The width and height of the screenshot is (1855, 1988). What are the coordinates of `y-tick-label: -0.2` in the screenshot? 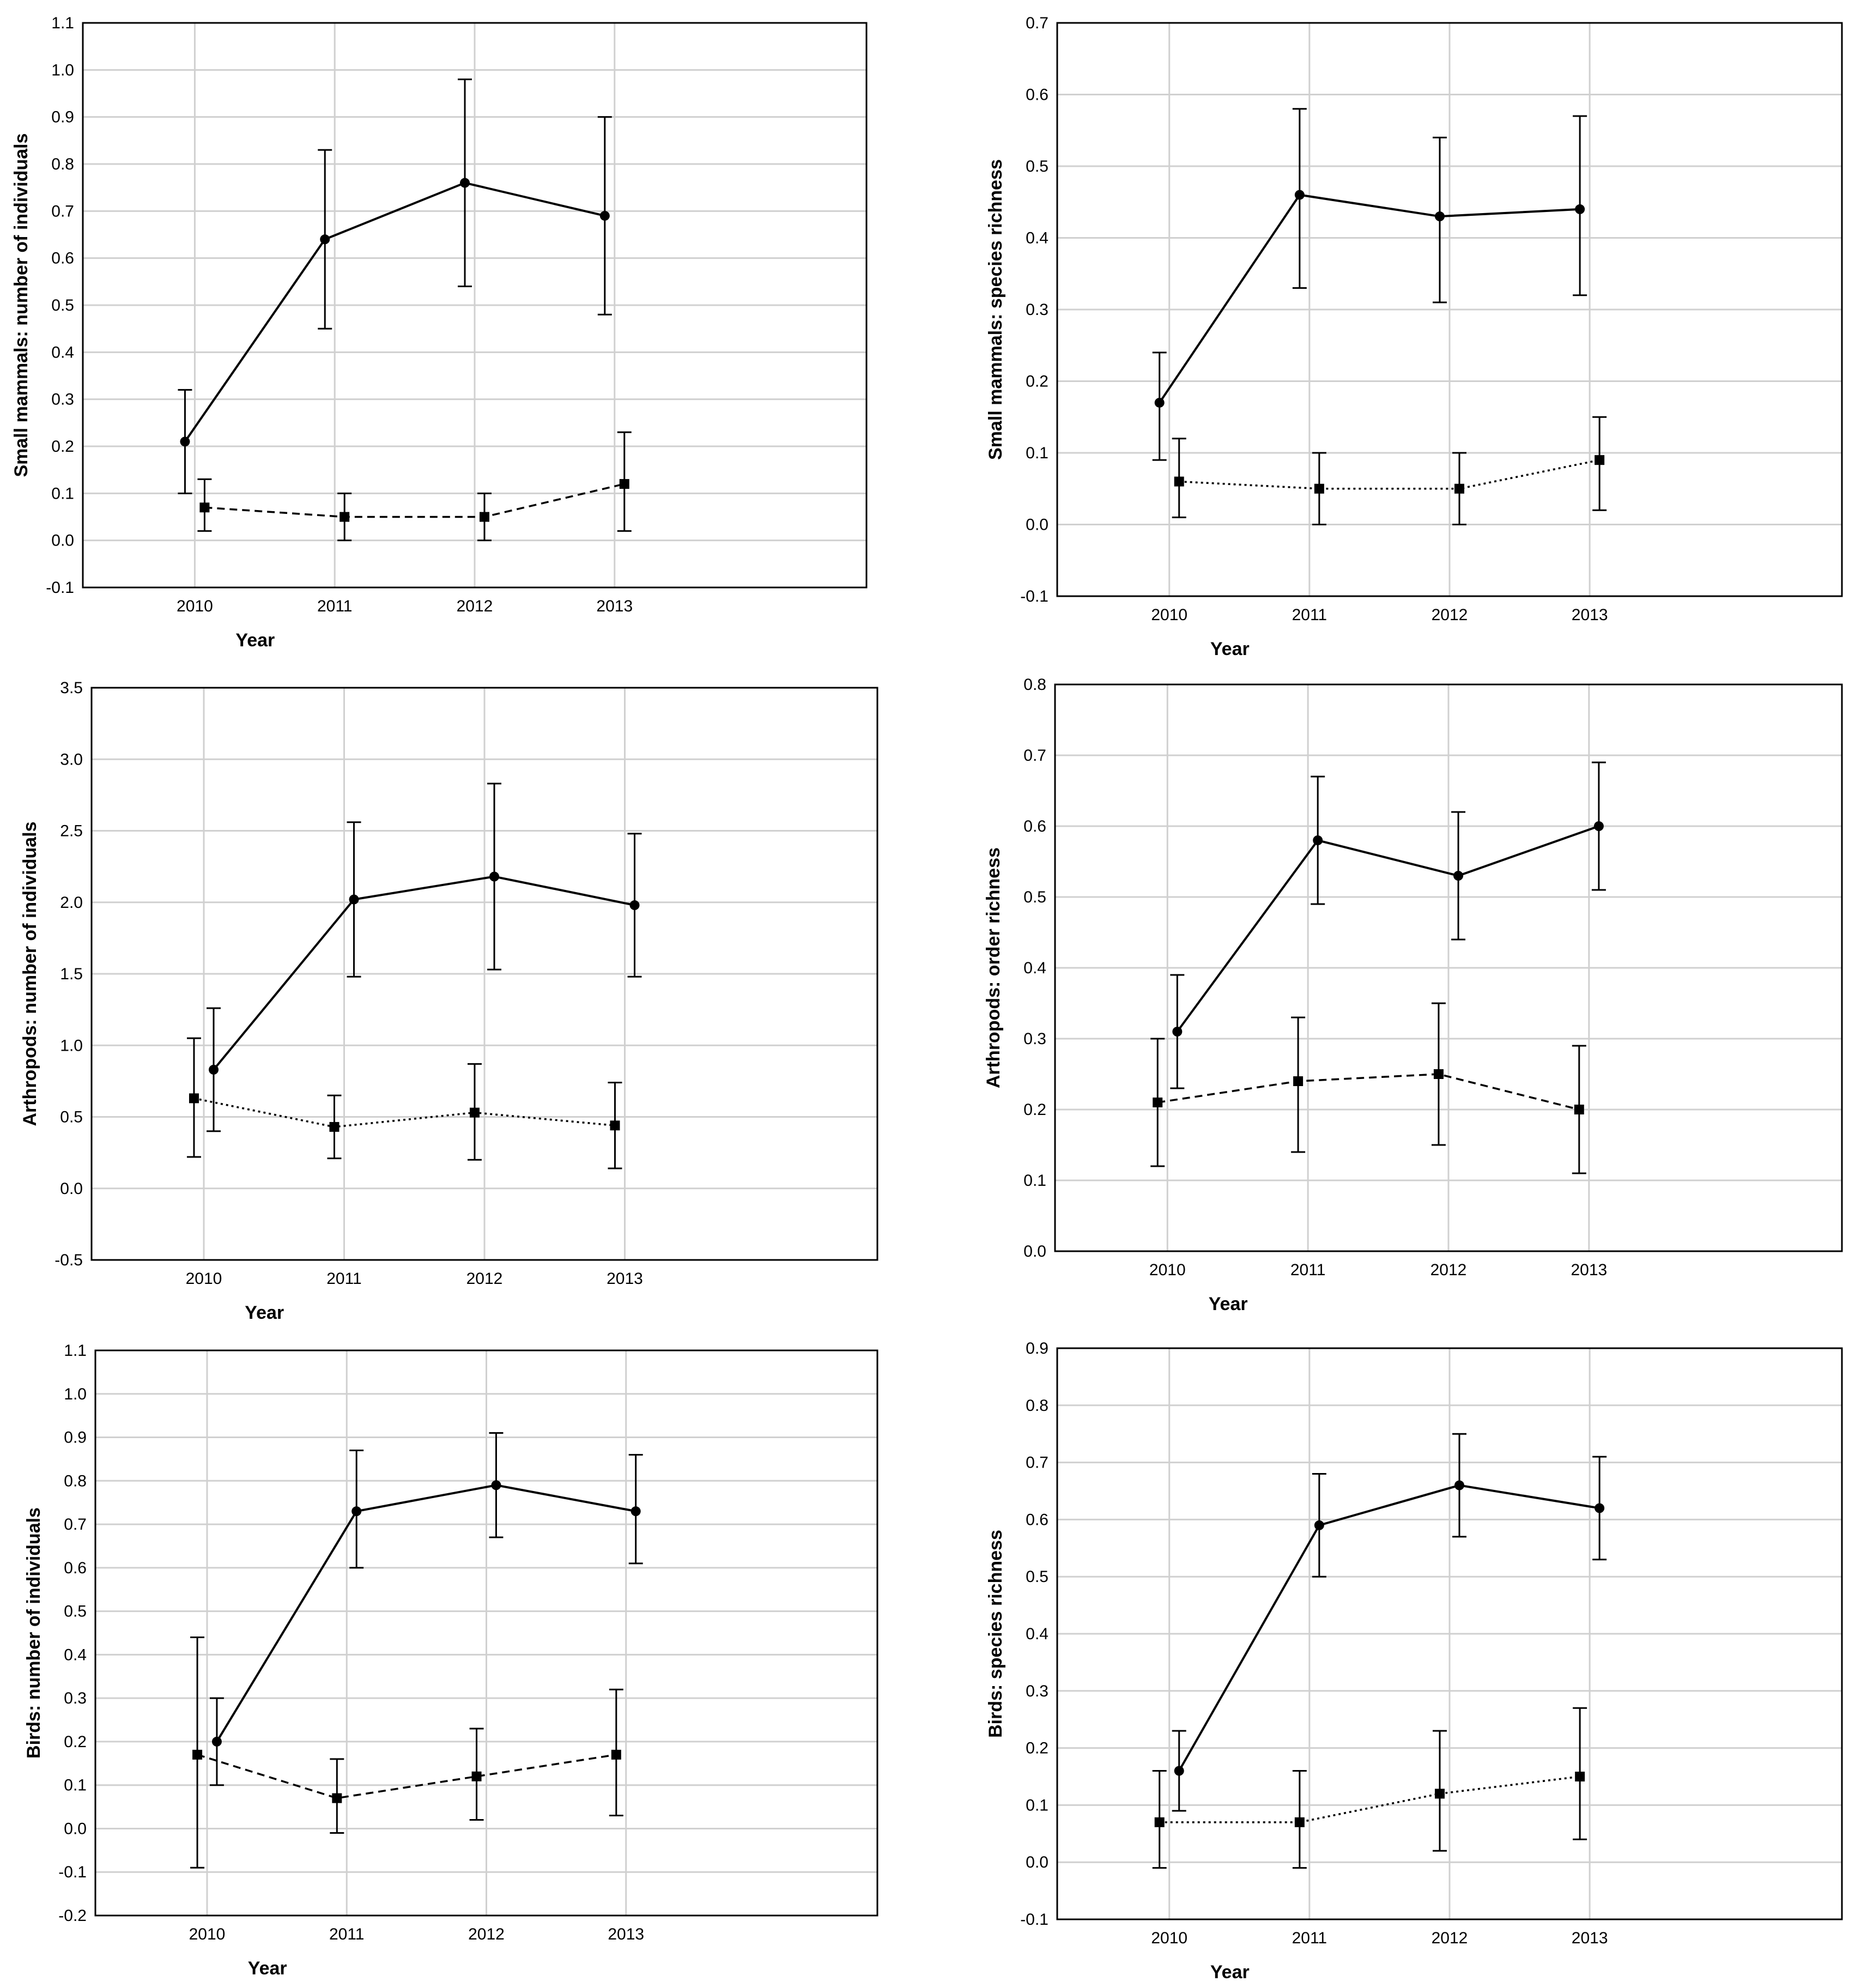 It's located at (72, 1916).